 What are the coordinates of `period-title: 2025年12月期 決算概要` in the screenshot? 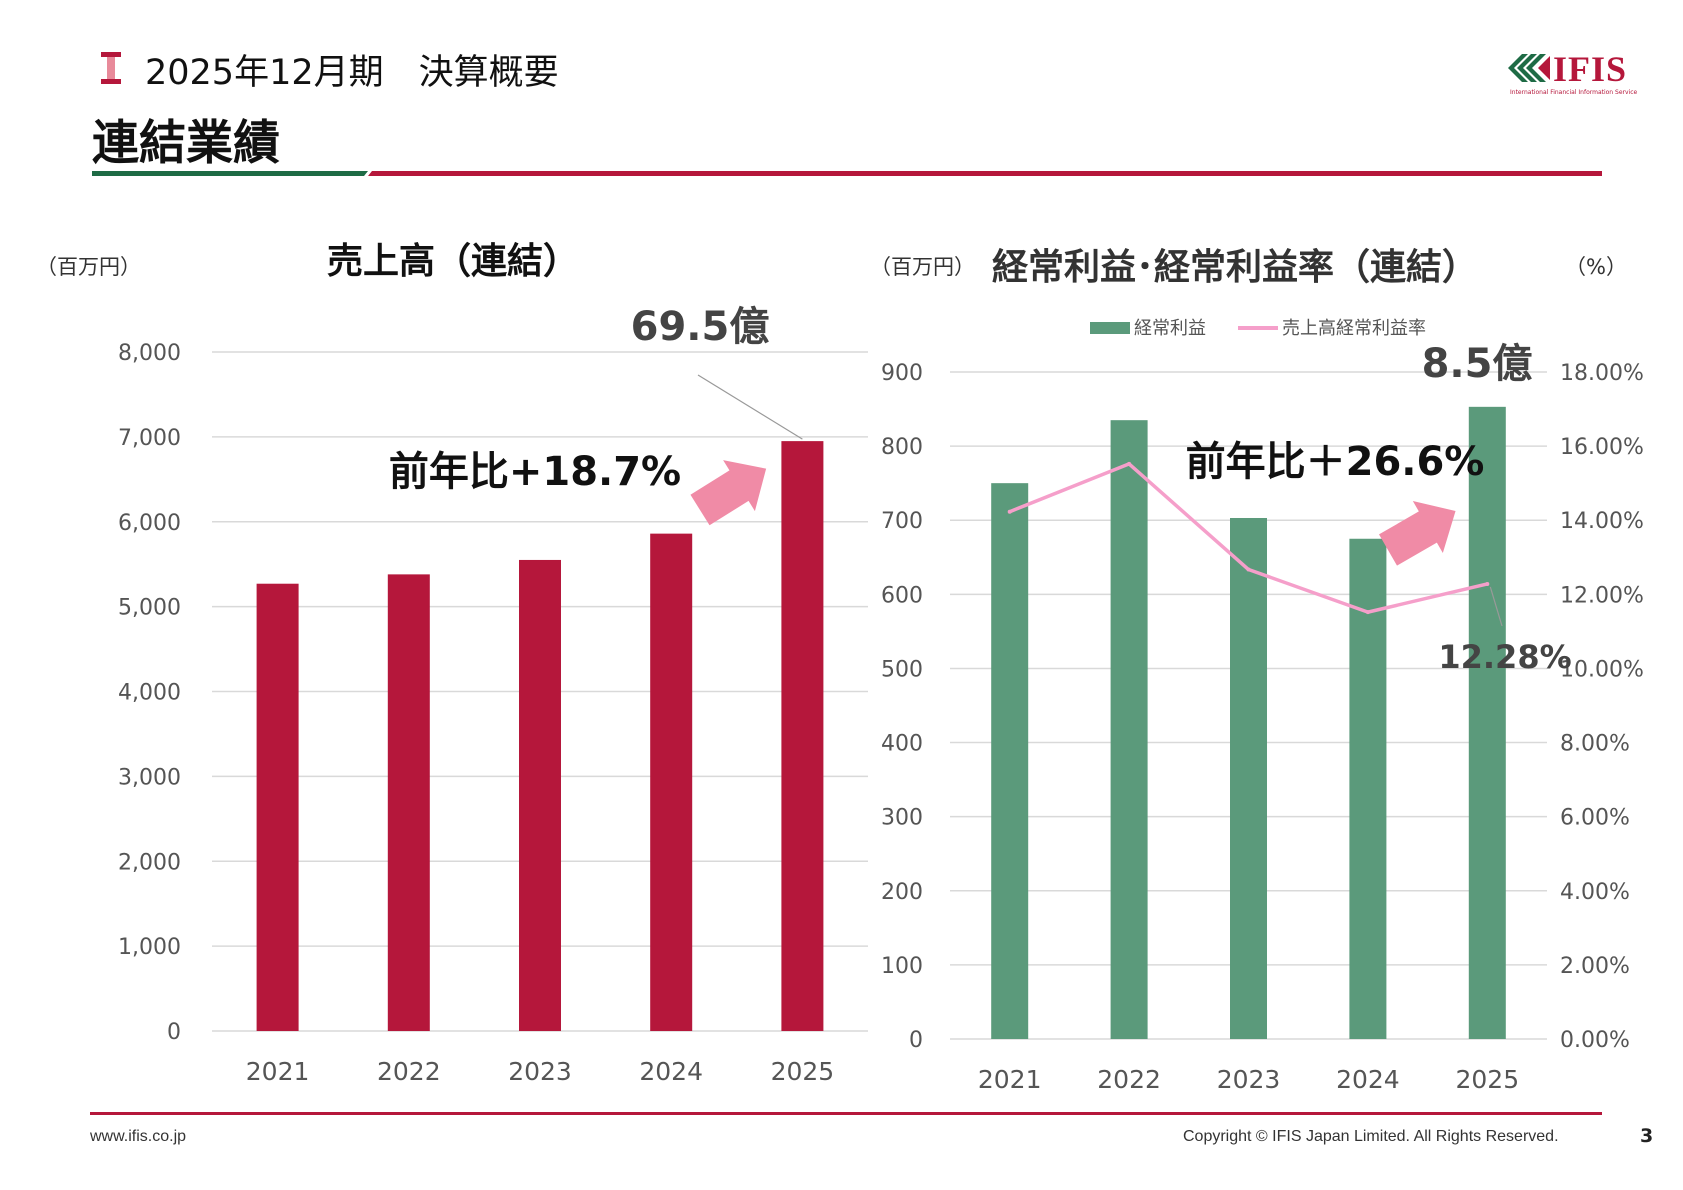 It's located at (352, 73).